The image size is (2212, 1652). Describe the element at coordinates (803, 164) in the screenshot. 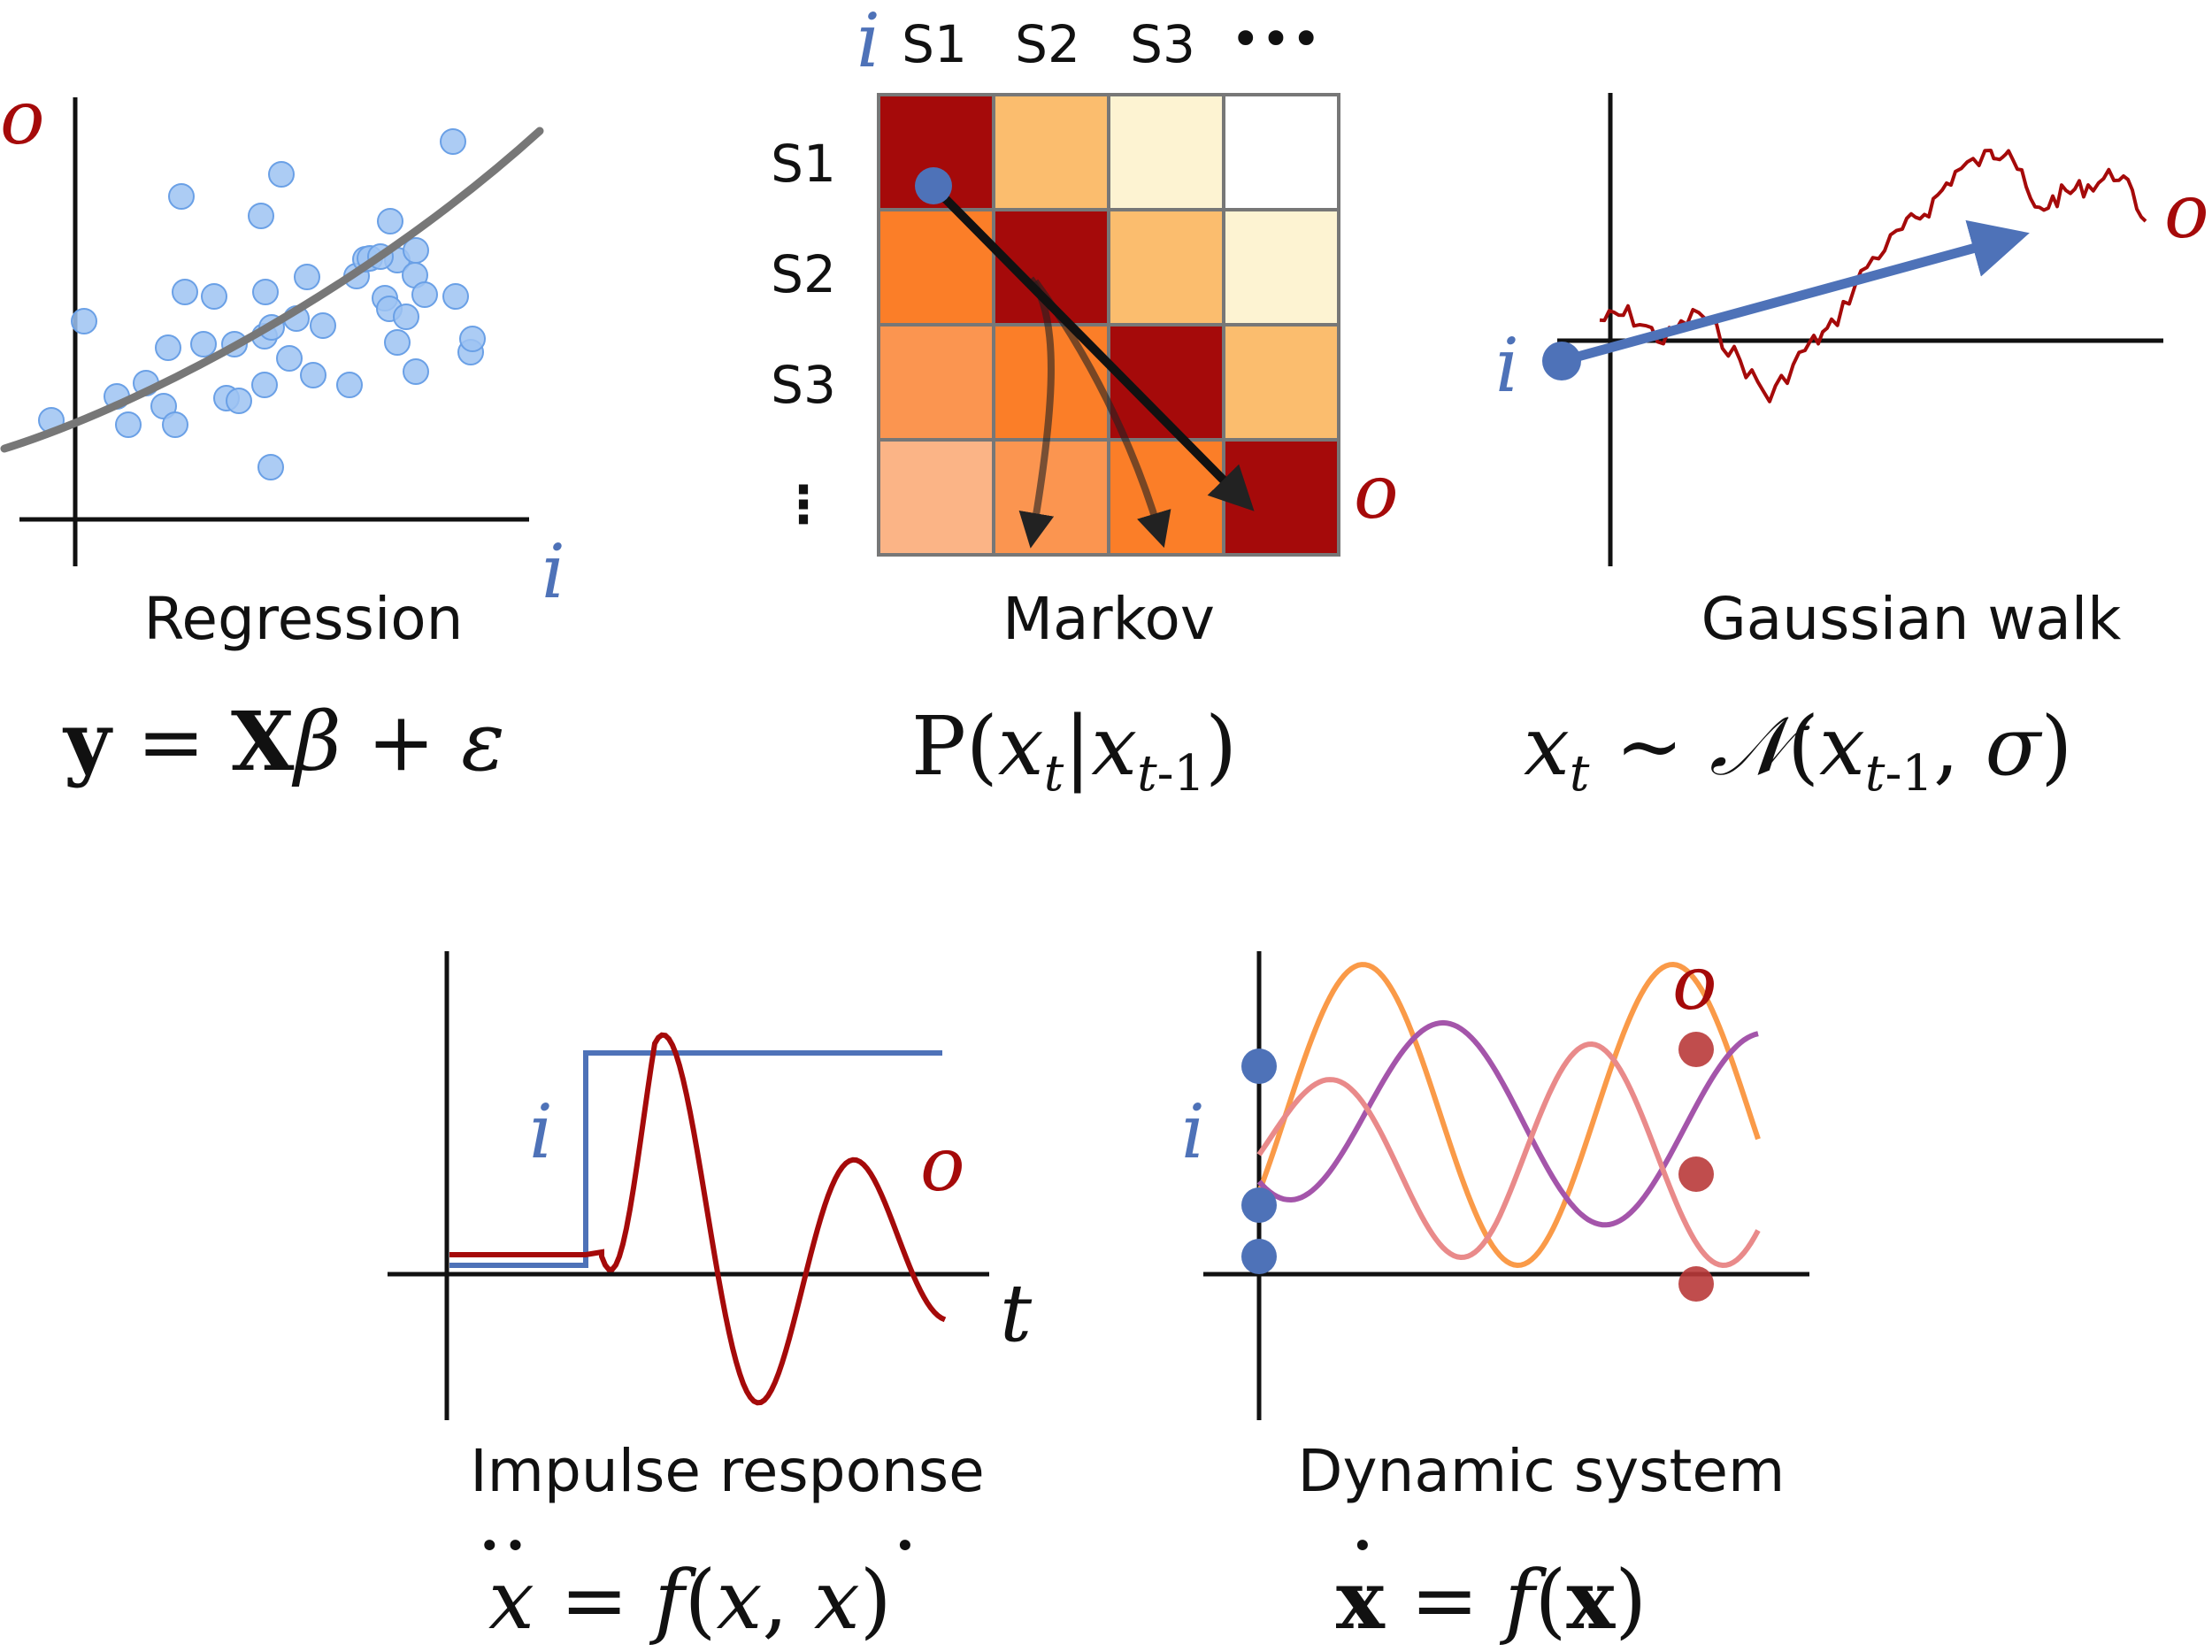

I see `markov-row-header-s1: S1` at that location.